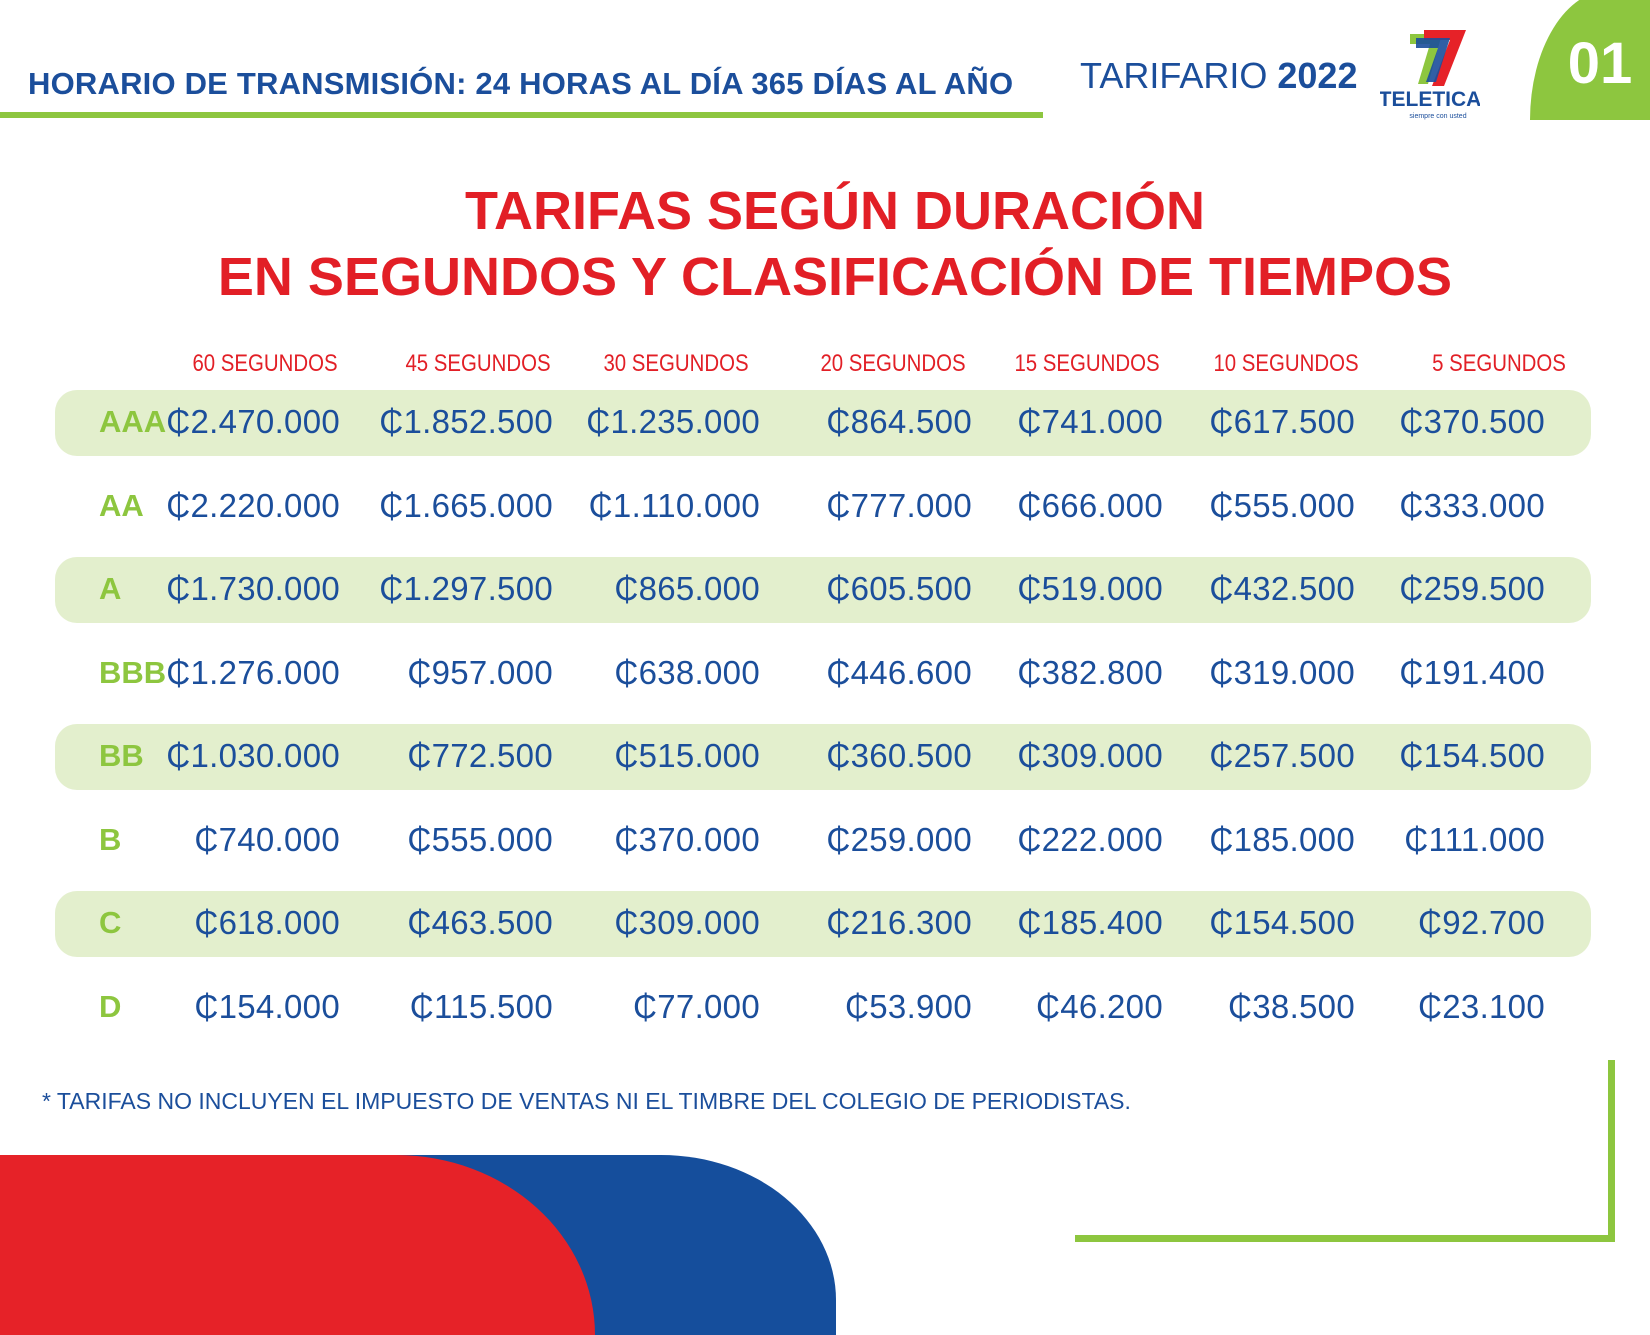  I want to click on tarifario-year: 2022, so click(1317, 75).